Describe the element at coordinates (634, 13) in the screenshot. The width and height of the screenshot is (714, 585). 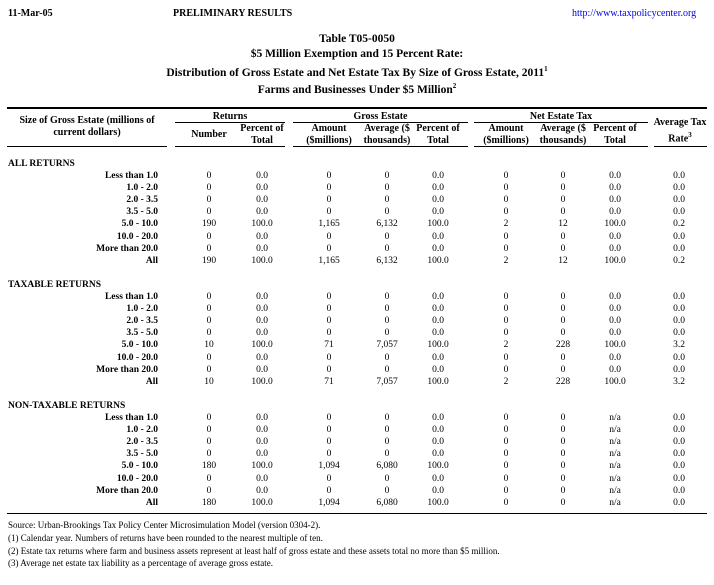
I see `taxpolicycenter-link: http://www.taxpolicycenter.org` at that location.